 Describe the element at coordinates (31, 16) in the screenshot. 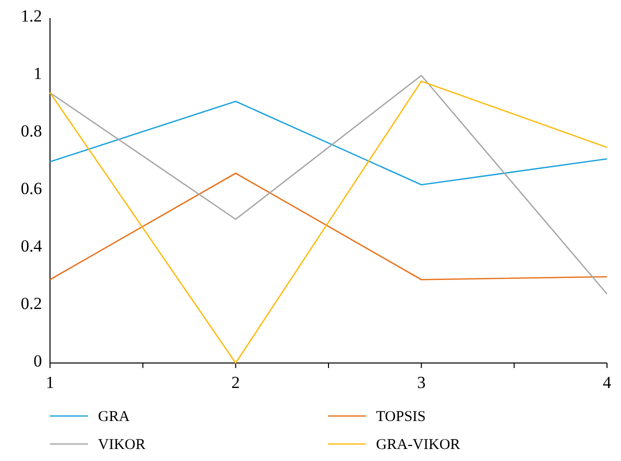

I see `y-tick-label: 1.2` at that location.